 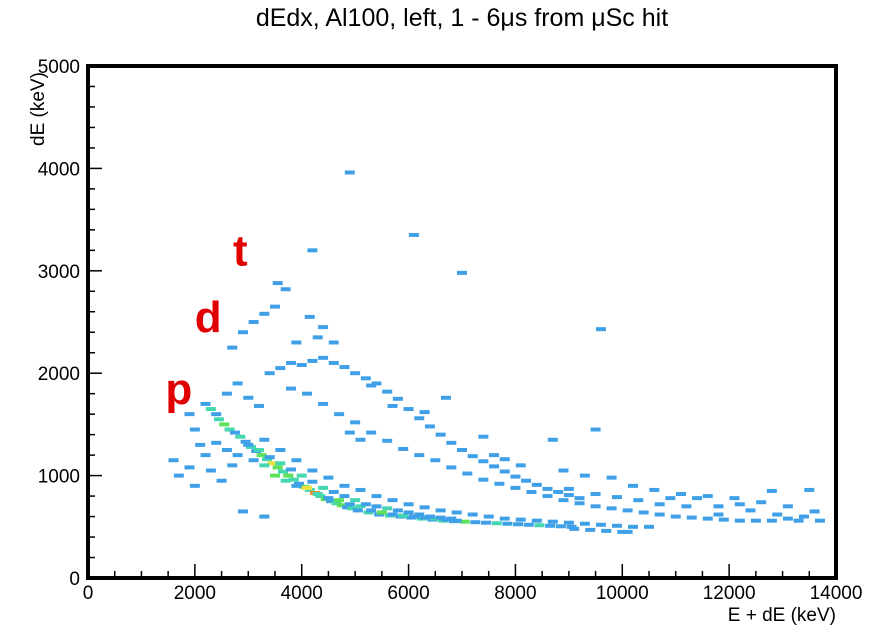 I want to click on particle-annotations: pdt, so click(x=206, y=320).